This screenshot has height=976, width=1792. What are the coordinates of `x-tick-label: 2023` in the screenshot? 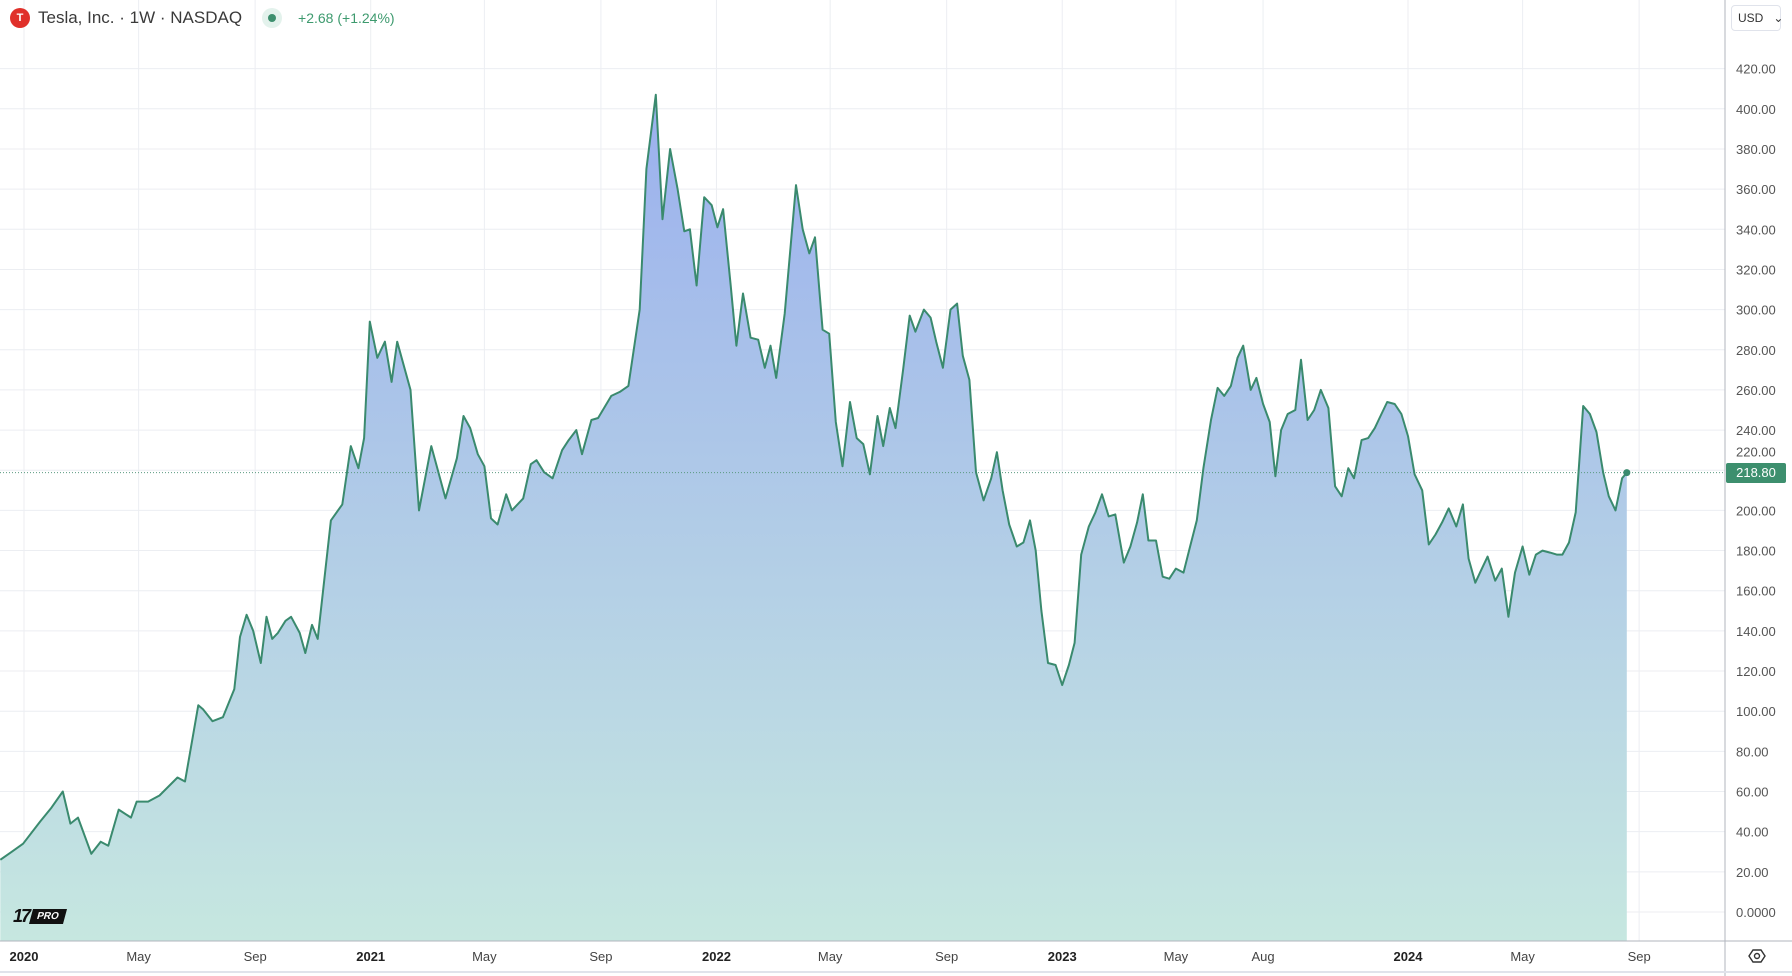 It's located at (1062, 956).